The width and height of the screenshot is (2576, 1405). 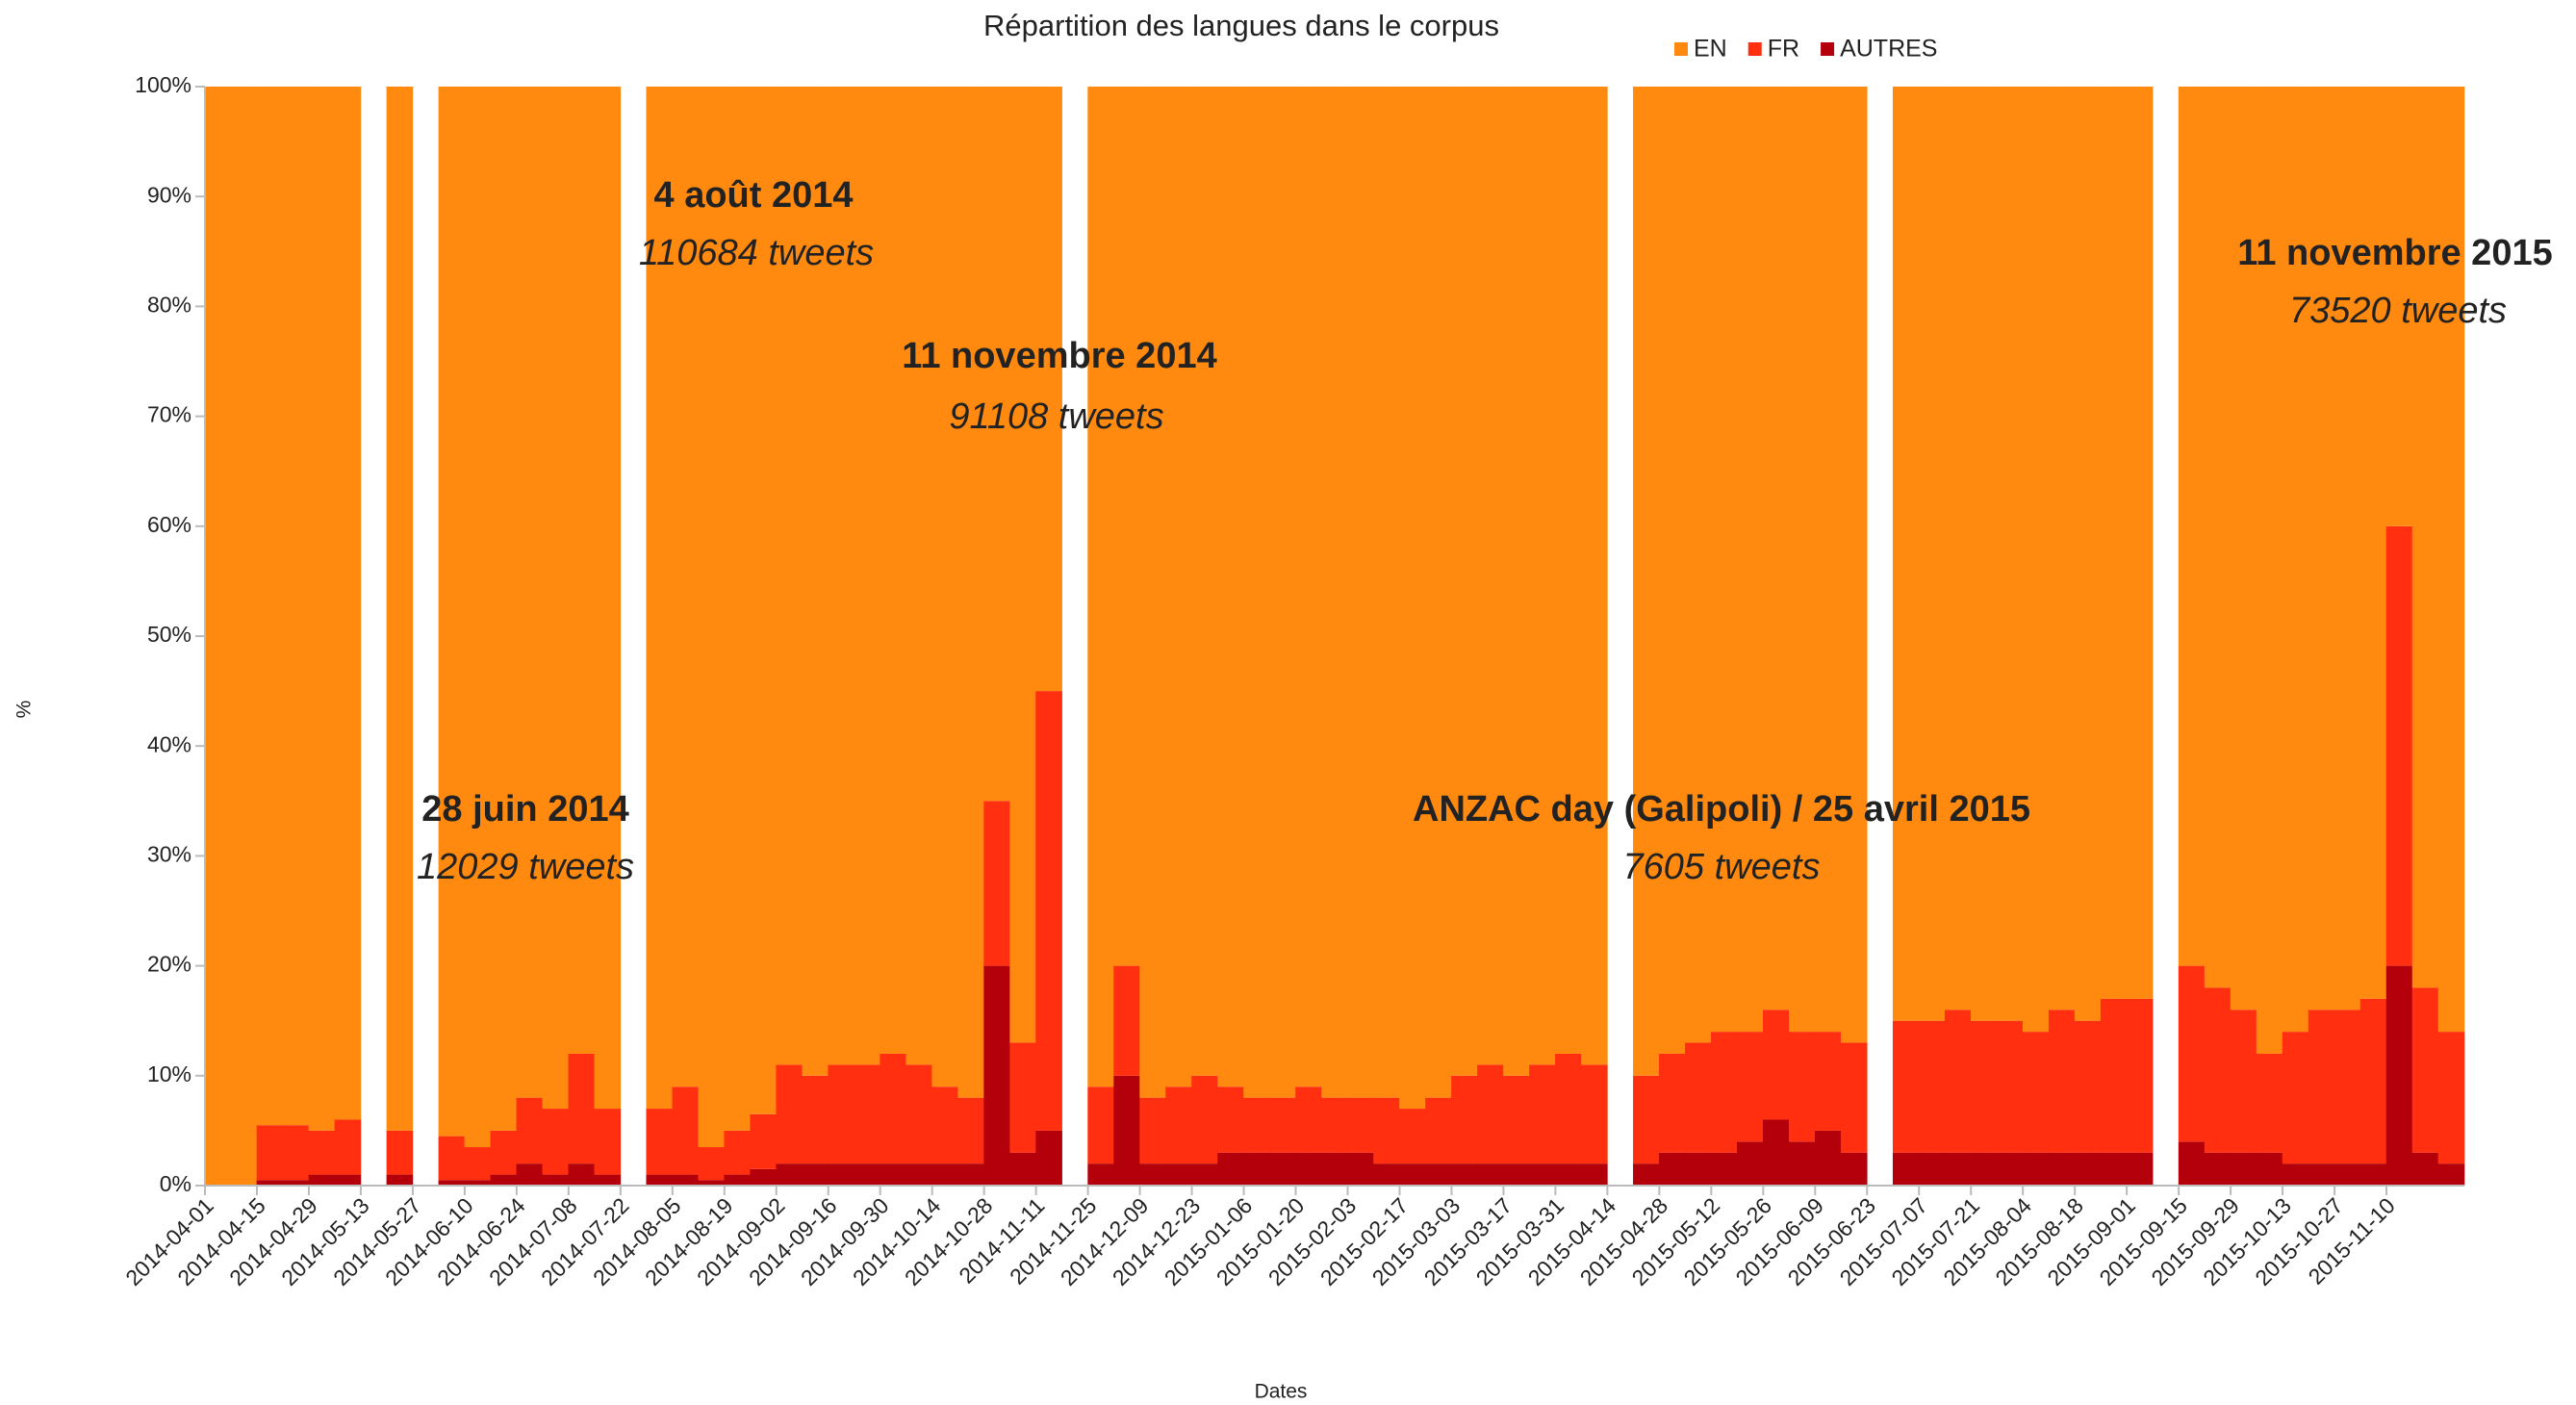 What do you see at coordinates (169, 743) in the screenshot?
I see `y-tick-label: 40%` at bounding box center [169, 743].